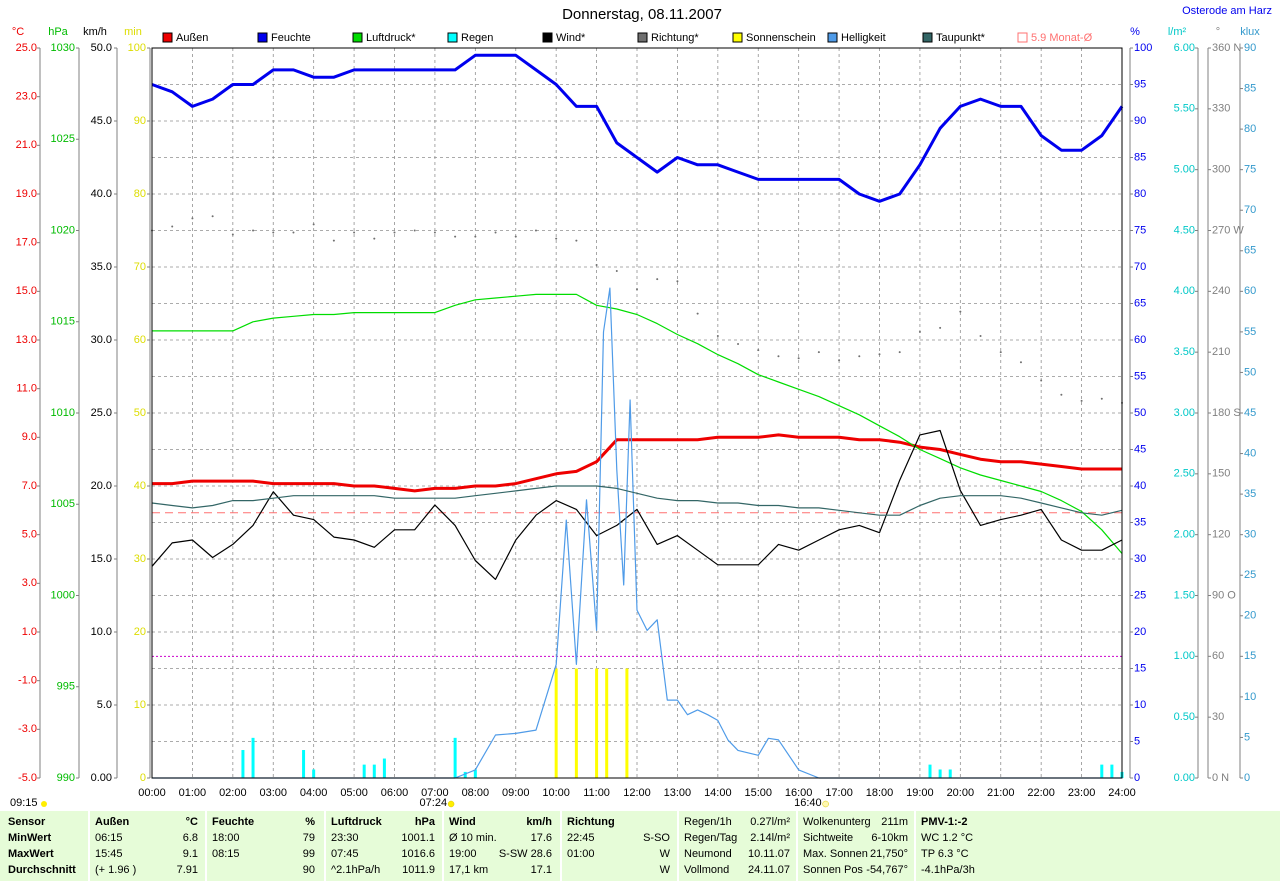 The height and width of the screenshot is (881, 1280). I want to click on x-tick-label: 05:00, so click(354, 793).